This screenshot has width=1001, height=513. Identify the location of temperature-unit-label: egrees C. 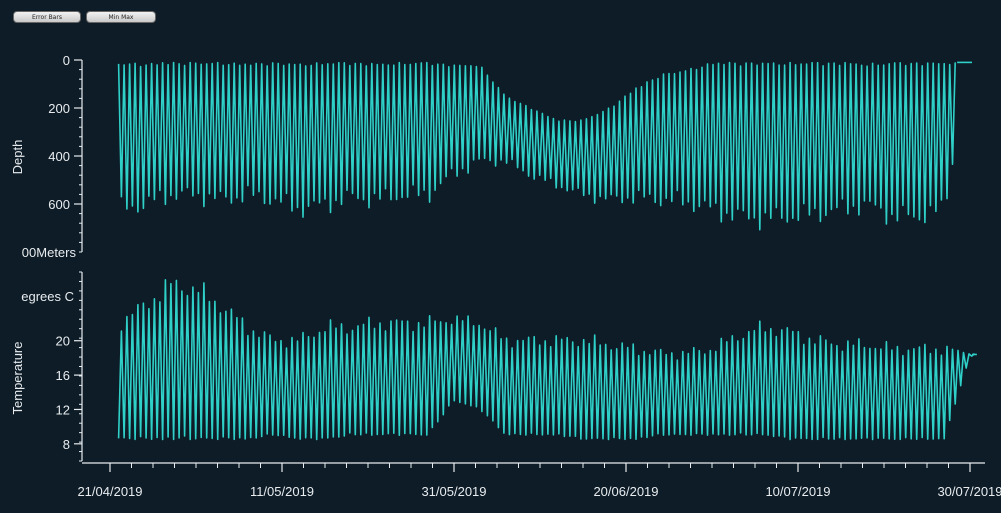
(47, 296).